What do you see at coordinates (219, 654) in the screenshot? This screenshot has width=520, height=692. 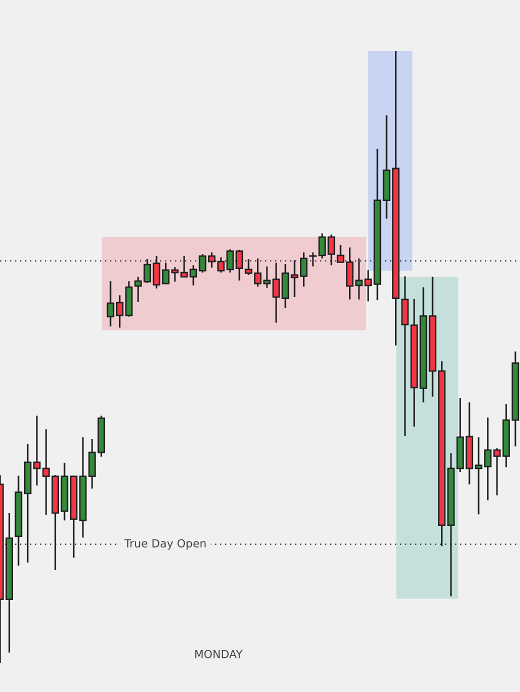 I see `annotation: MONDAY` at bounding box center [219, 654].